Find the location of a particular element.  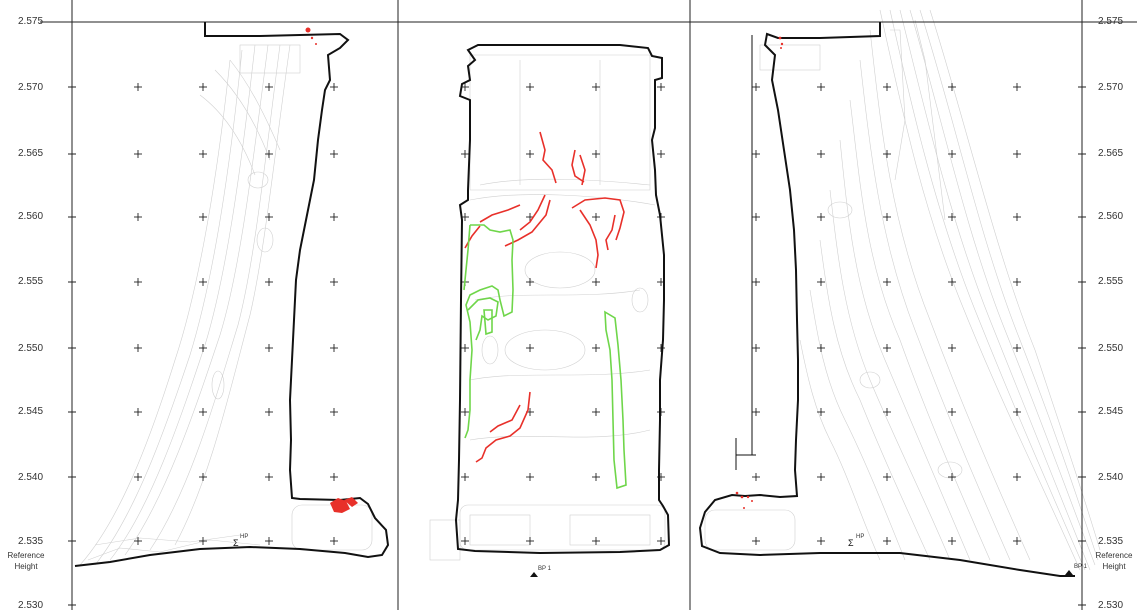

red-feature-lines is located at coordinates (544, 297).